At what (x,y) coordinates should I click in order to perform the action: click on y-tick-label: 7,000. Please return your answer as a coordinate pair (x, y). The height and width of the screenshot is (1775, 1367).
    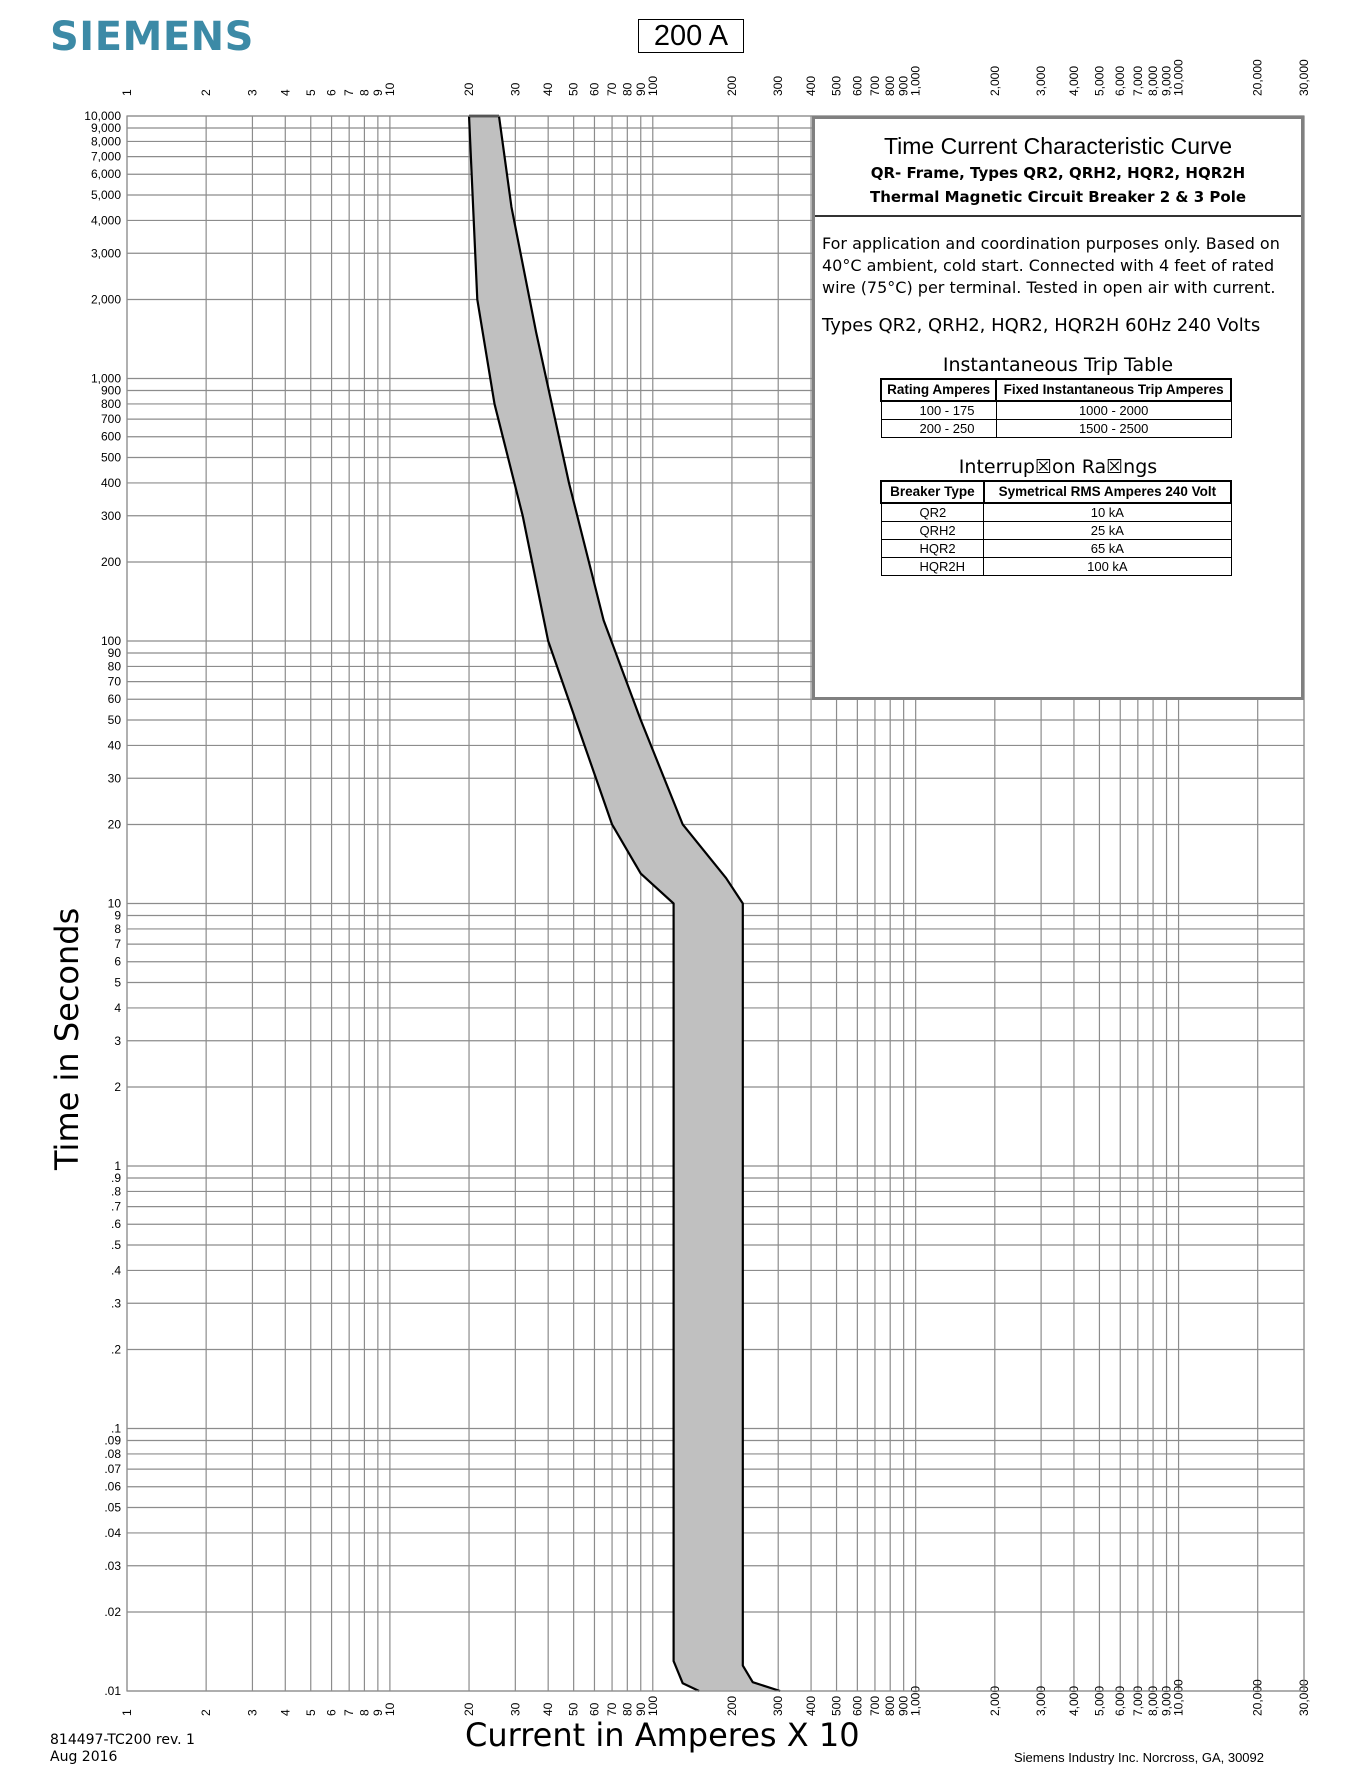
    Looking at the image, I should click on (106, 157).